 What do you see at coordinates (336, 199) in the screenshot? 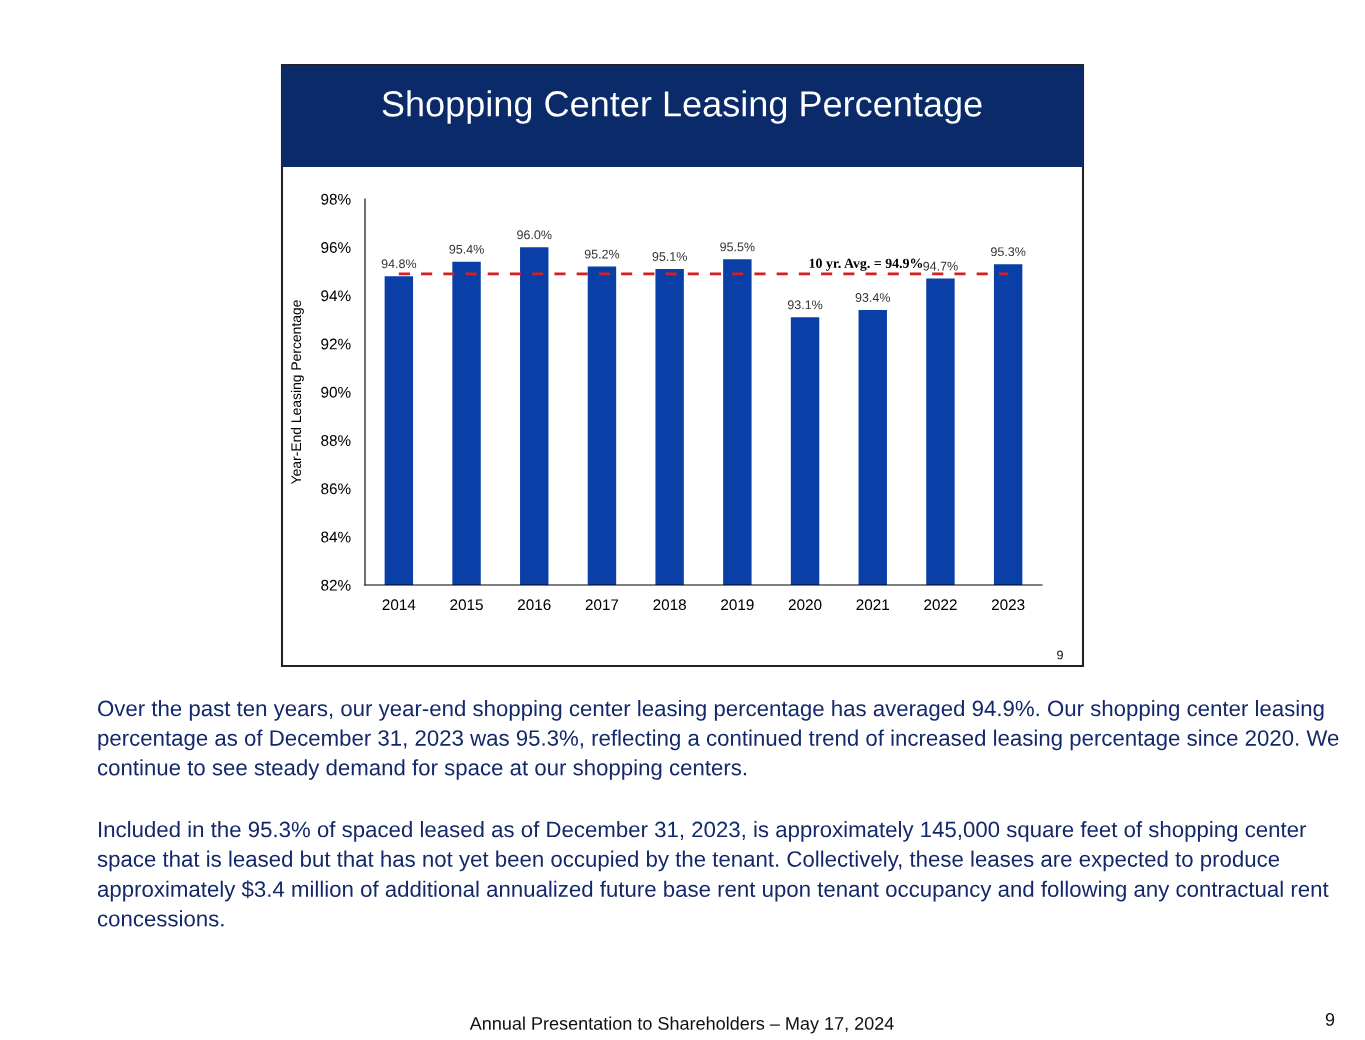
I see `y-tick-label: 98%` at bounding box center [336, 199].